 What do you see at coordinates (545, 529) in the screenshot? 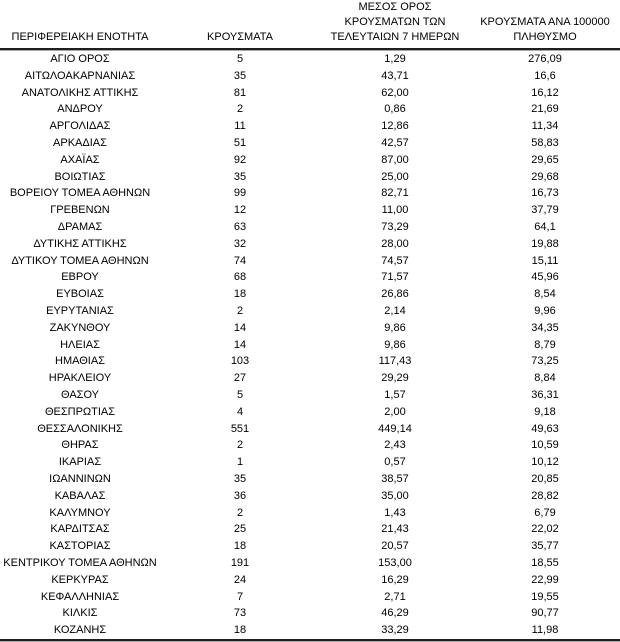
I see `cell-per100k: 22,02` at bounding box center [545, 529].